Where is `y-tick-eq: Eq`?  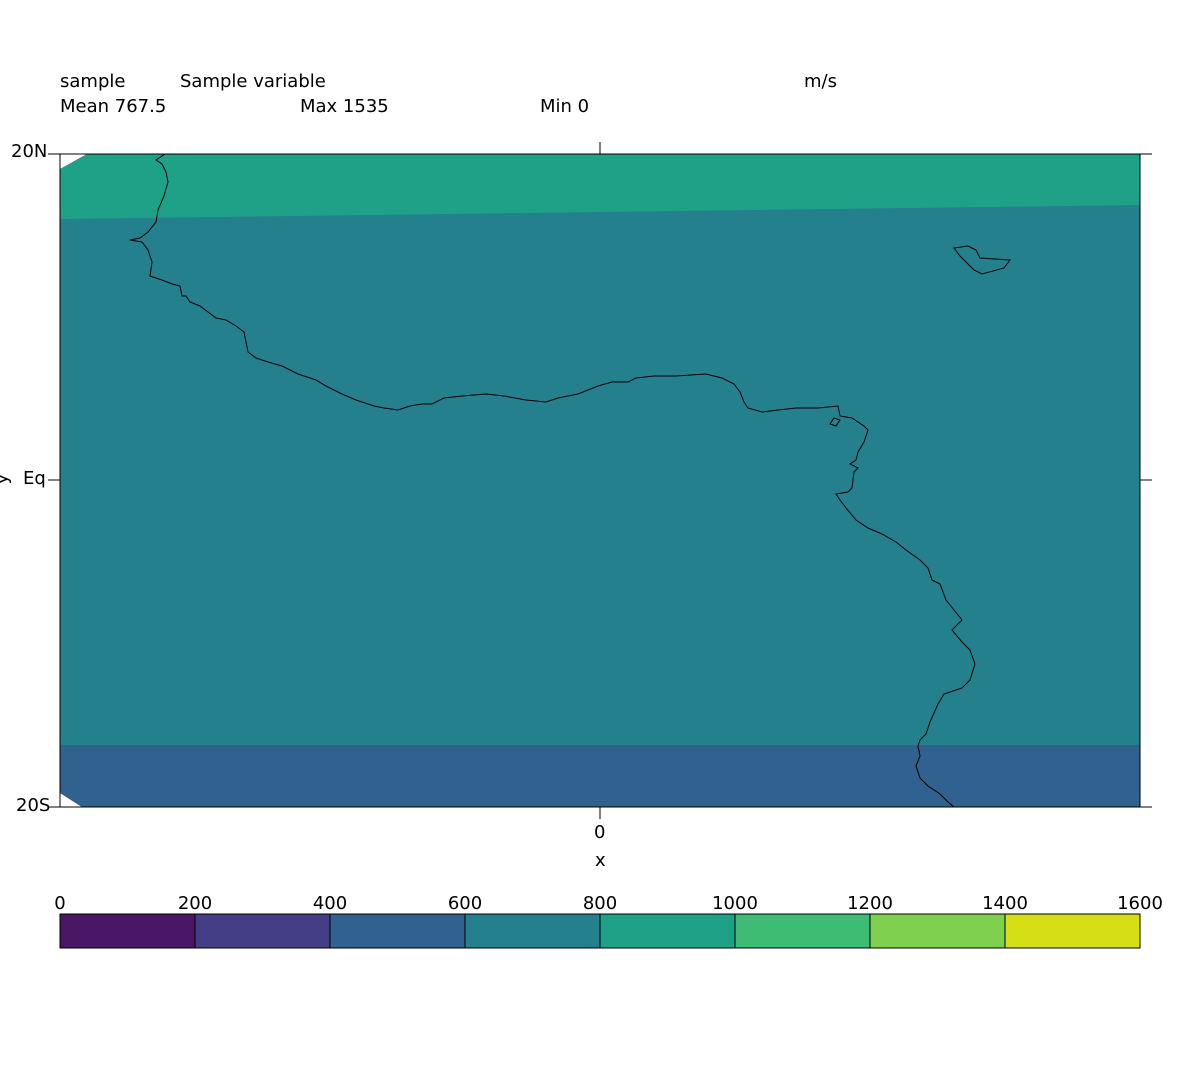 y-tick-eq: Eq is located at coordinates (34, 478).